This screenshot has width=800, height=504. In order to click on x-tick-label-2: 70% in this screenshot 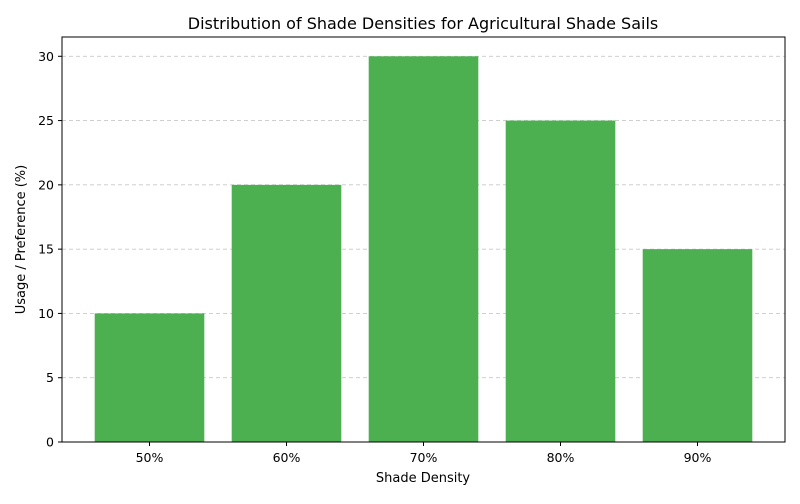, I will do `click(424, 457)`.